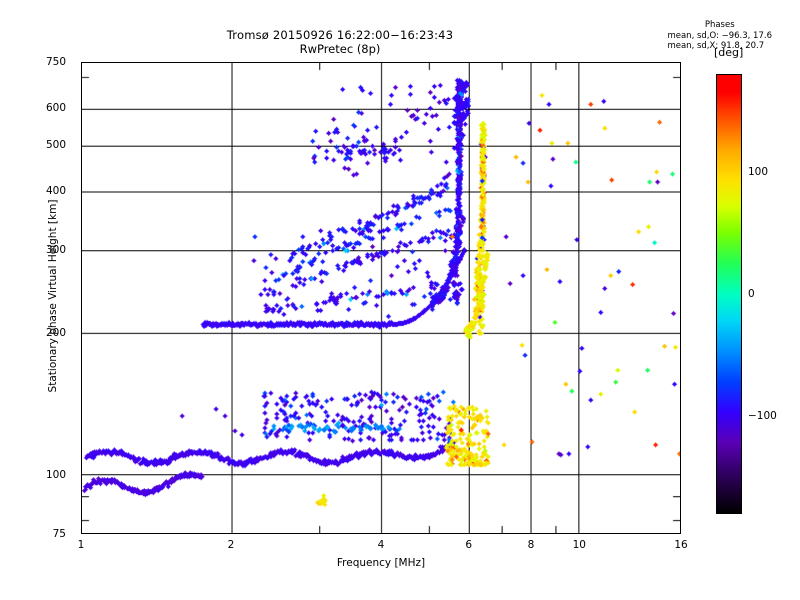  I want to click on colorbar-tick-2: −100, so click(762, 416).